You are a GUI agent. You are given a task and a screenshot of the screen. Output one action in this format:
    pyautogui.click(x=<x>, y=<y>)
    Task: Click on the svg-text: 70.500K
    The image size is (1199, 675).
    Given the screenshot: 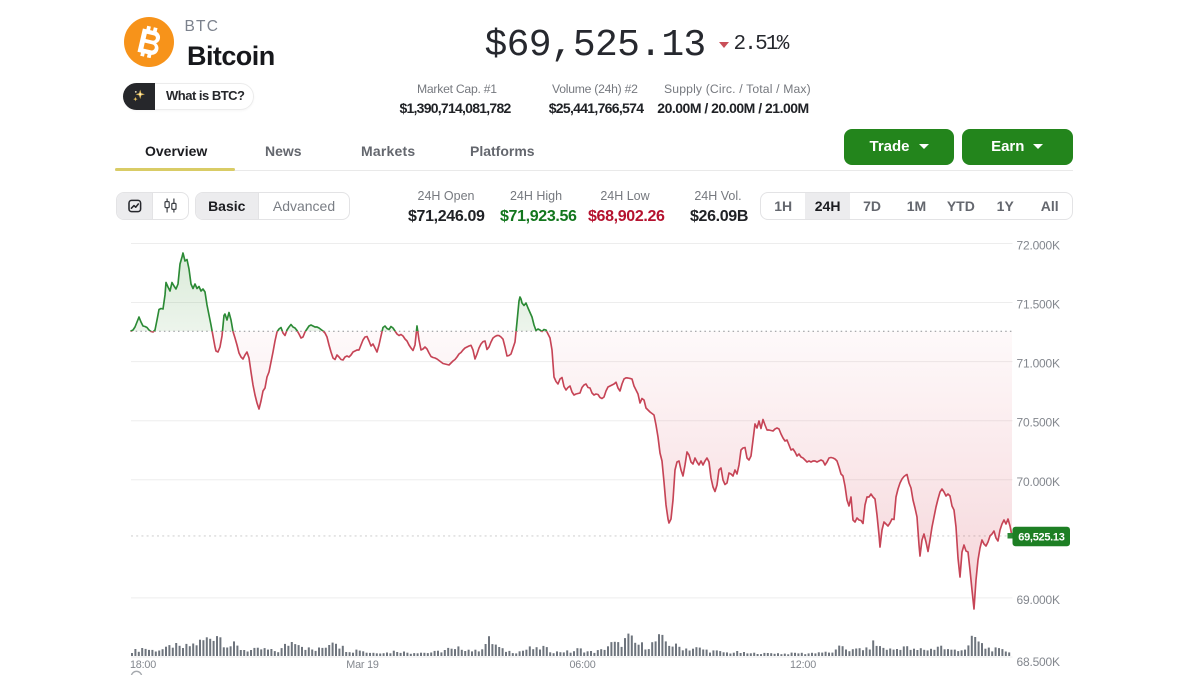 What is the action you would take?
    pyautogui.click(x=1039, y=423)
    